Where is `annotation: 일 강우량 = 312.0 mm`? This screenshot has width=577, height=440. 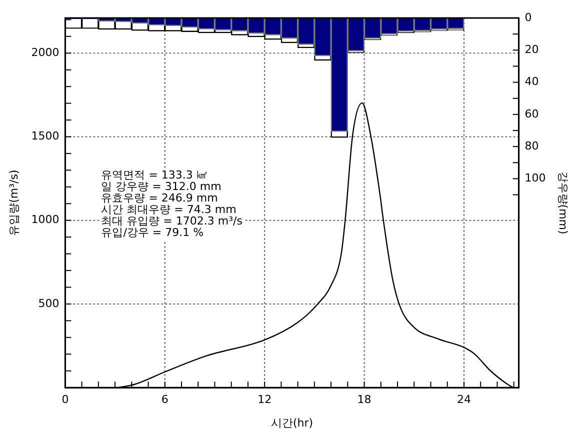 annotation: 일 강우량 = 312.0 mm is located at coordinates (161, 186).